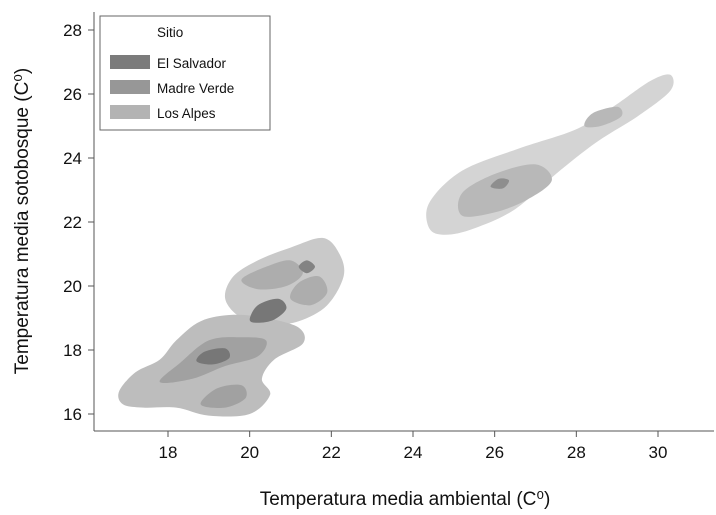 This screenshot has height=515, width=716. What do you see at coordinates (186, 113) in the screenshot?
I see `legend-label-los-alpes: Los Alpes` at bounding box center [186, 113].